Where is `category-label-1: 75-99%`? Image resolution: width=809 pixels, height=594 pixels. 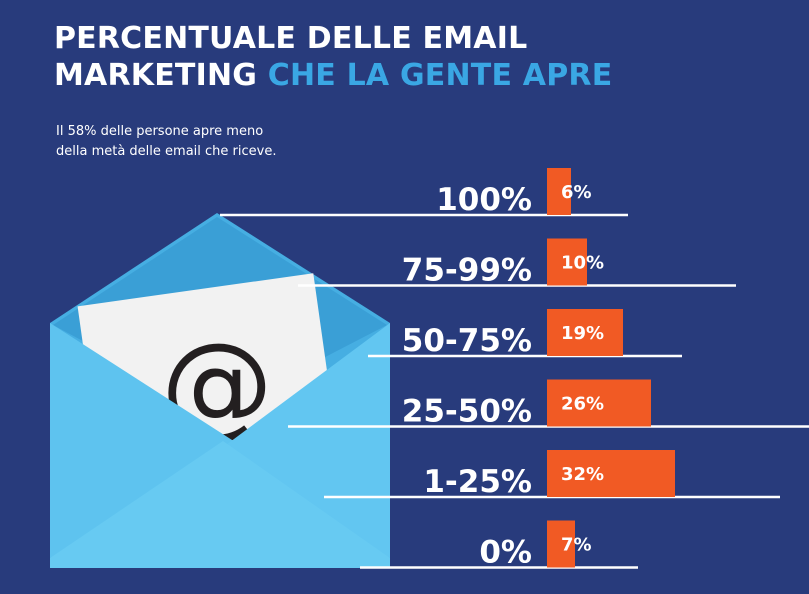 category-label-1: 75-99% is located at coordinates (467, 271).